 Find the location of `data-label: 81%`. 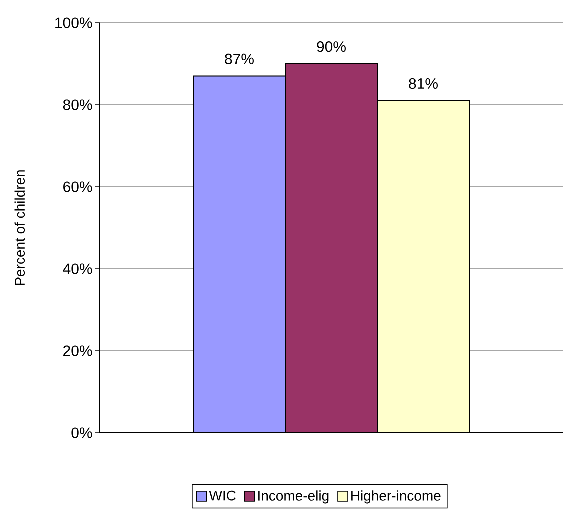

data-label: 81% is located at coordinates (423, 84).